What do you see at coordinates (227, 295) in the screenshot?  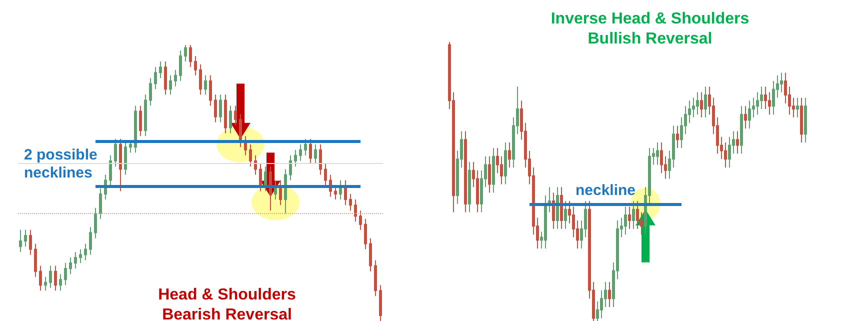 I see `text: Head & Shoulders` at bounding box center [227, 295].